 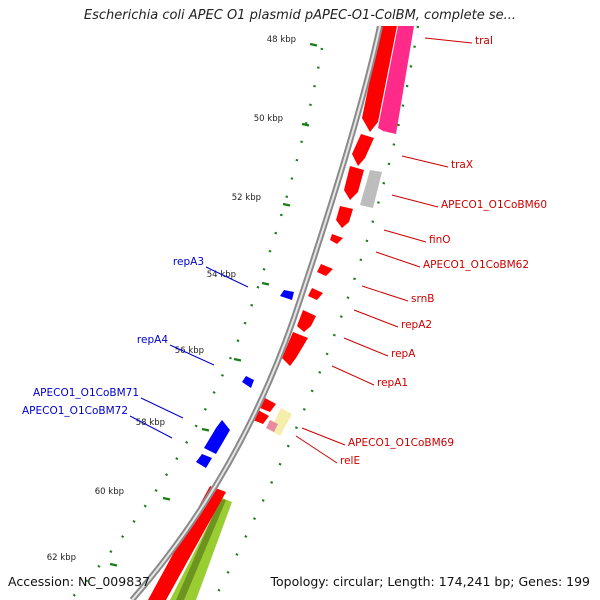 I want to click on leader-line-APECO1_O1CoBM60, so click(x=415, y=201).